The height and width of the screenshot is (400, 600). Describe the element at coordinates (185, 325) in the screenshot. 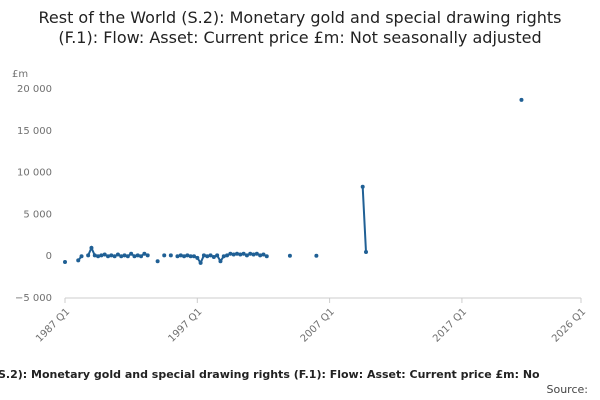

I see `x-tick-label: 1997 Q1` at that location.